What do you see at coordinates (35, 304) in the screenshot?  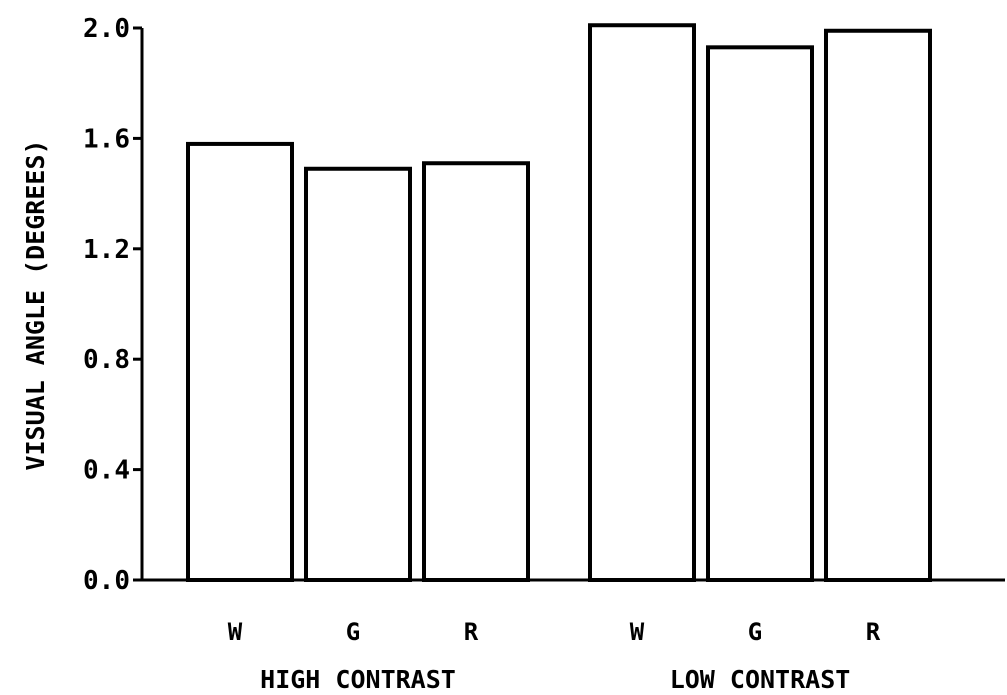 I see `y-axis-title: VISUAL ANGLE (DEGREES)` at bounding box center [35, 304].